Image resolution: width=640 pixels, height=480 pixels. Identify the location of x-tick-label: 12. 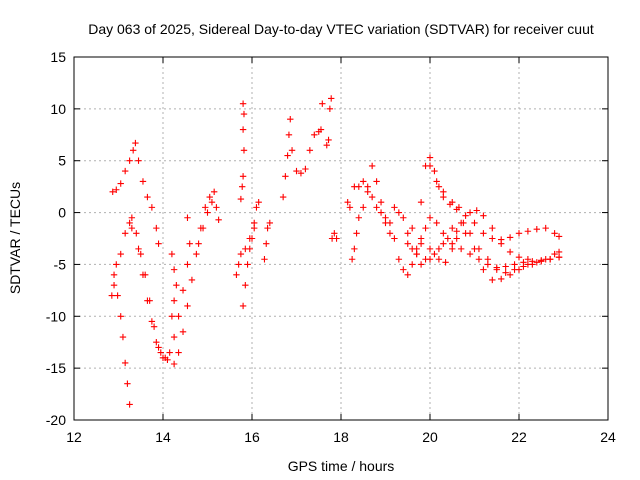
(74, 437).